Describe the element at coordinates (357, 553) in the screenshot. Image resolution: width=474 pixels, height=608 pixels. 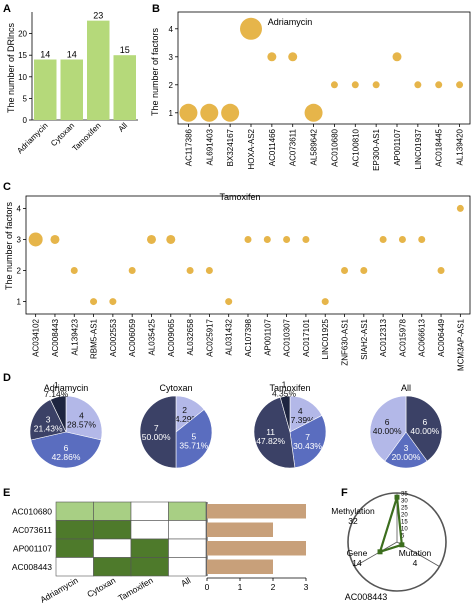
I see `radar-axis-label: Gene` at that location.